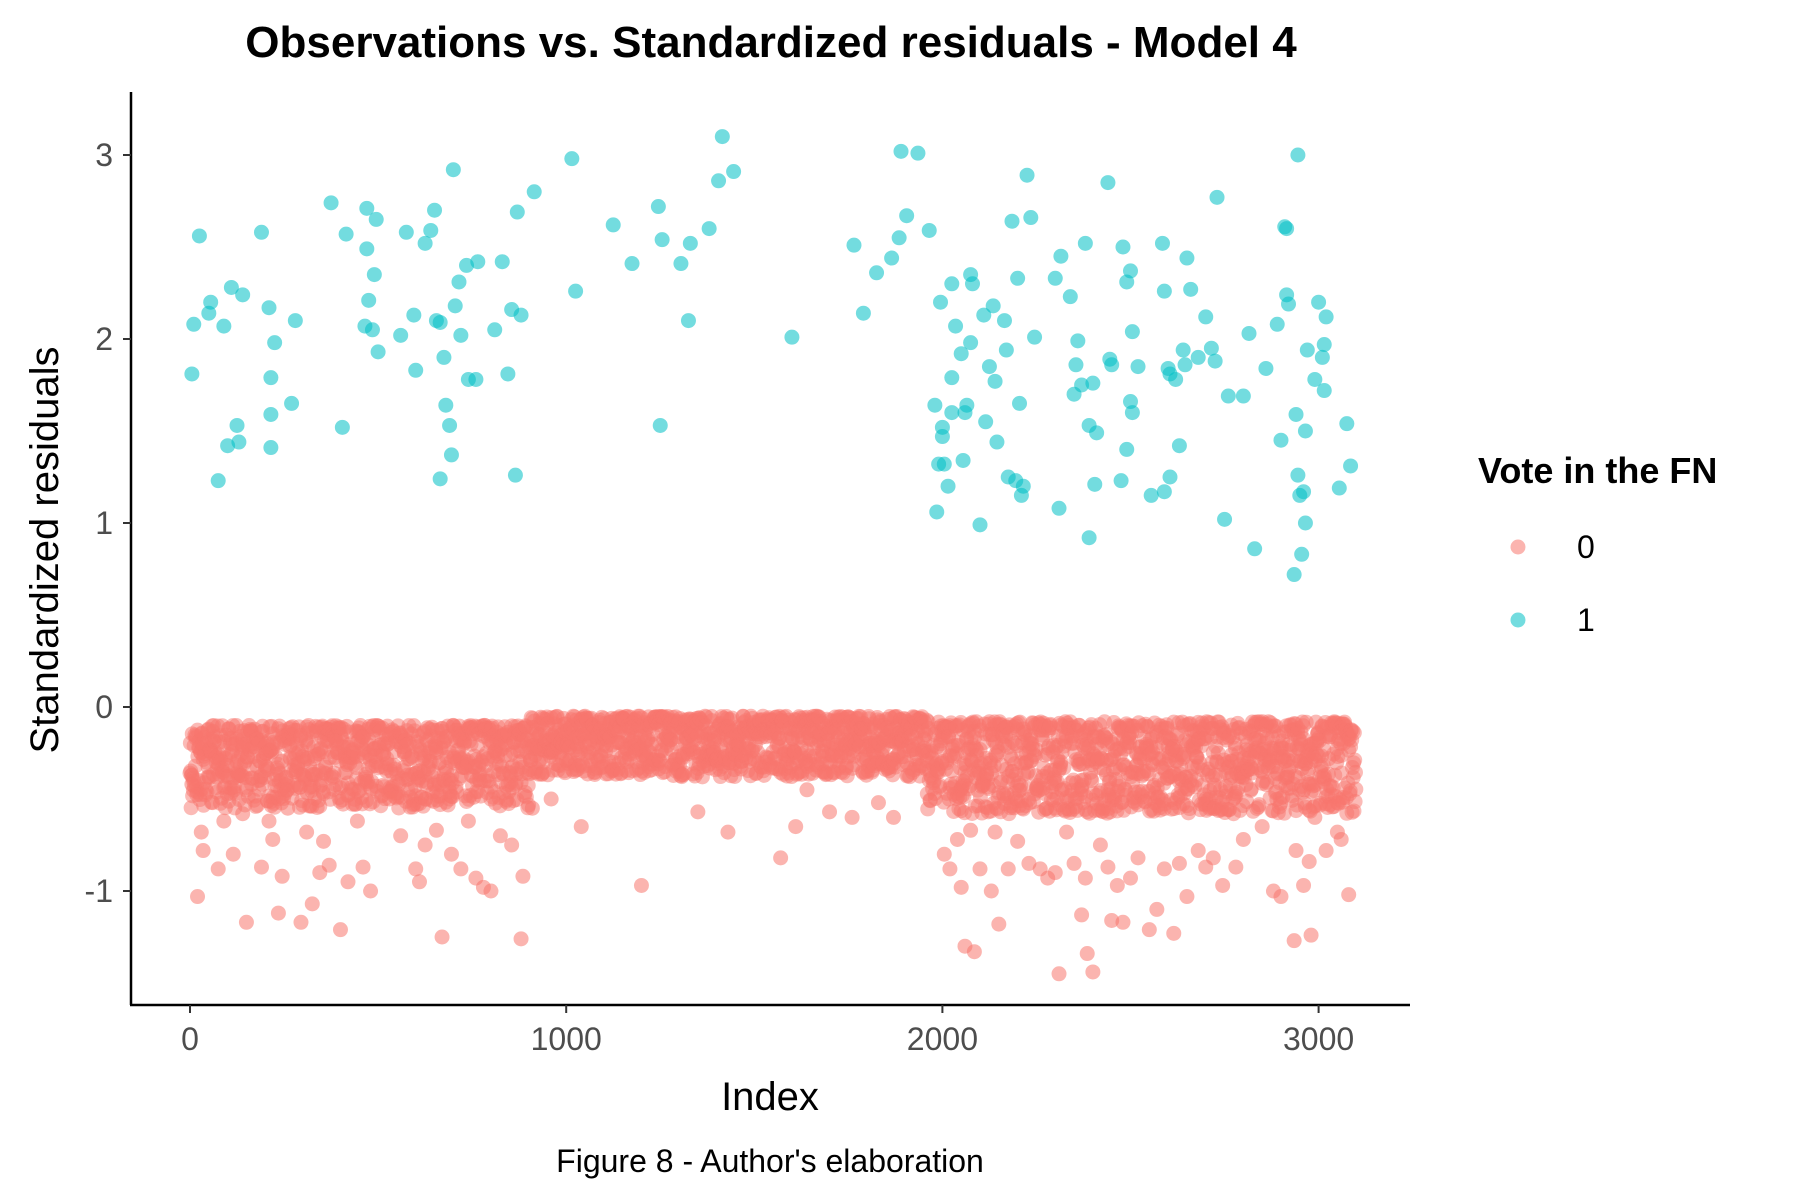  I want to click on x-tick-label: 3000, so click(1318, 1039).